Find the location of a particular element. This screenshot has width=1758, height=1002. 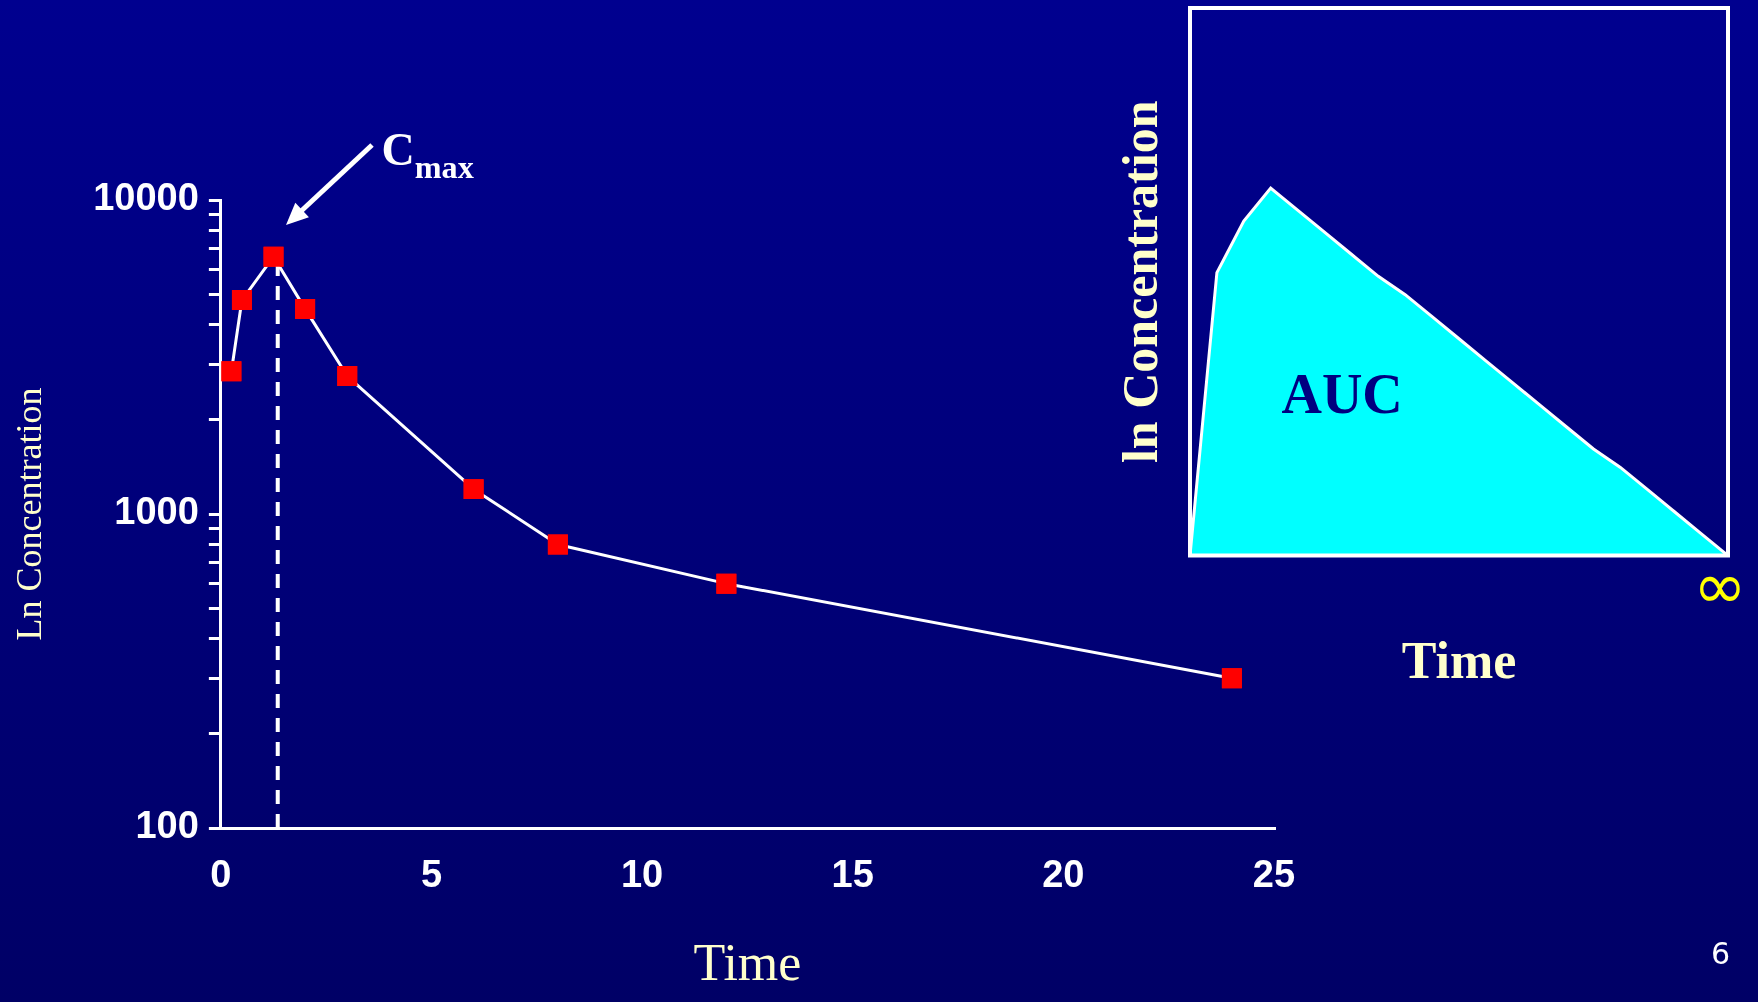

x-tick-label: 10 is located at coordinates (642, 874).